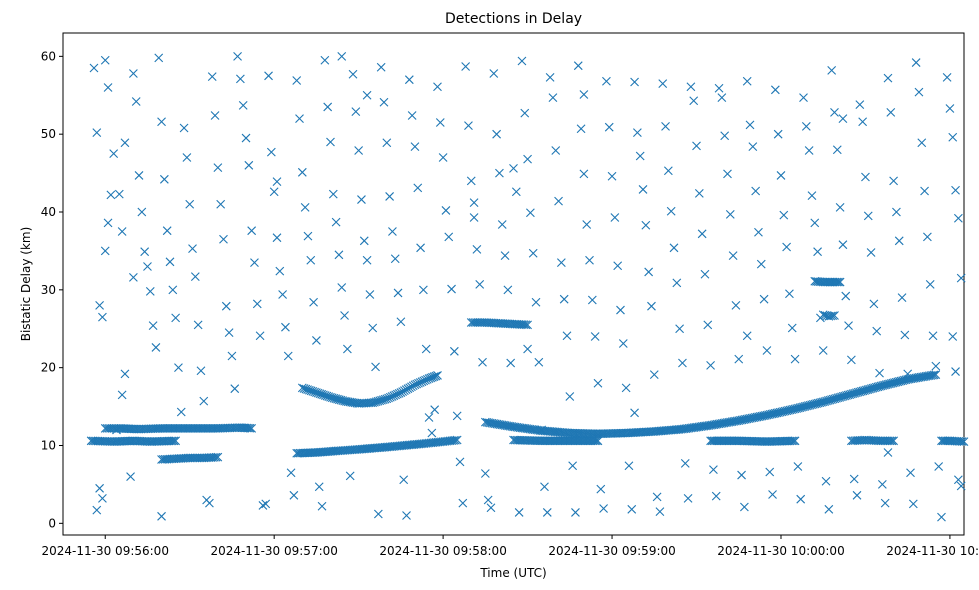  Describe the element at coordinates (26, 284) in the screenshot. I see `y-axis-label: Bistatic Delay (km)` at that location.